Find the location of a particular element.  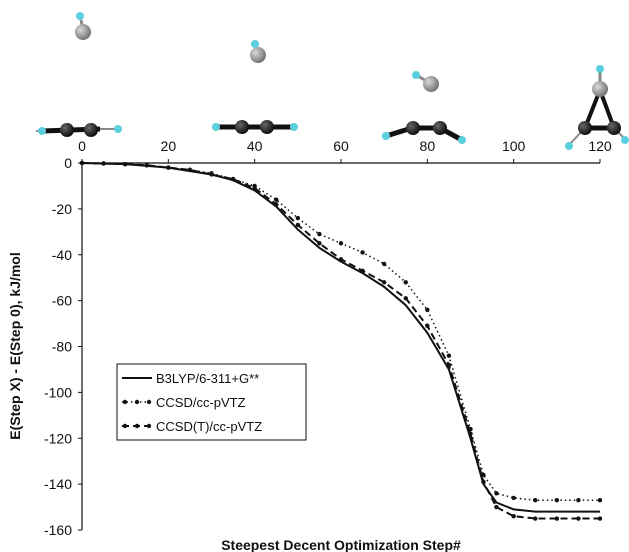

x-tick-label: 60 is located at coordinates (341, 146).